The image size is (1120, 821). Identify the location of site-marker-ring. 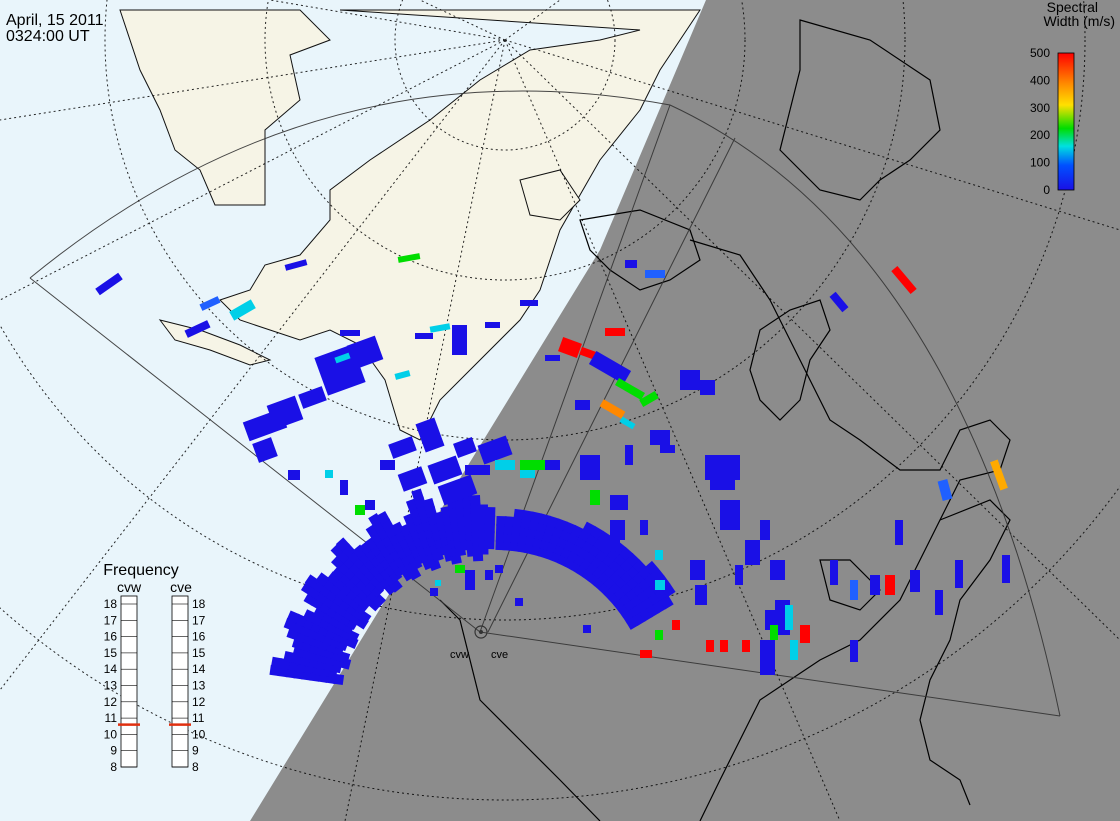
(481, 632).